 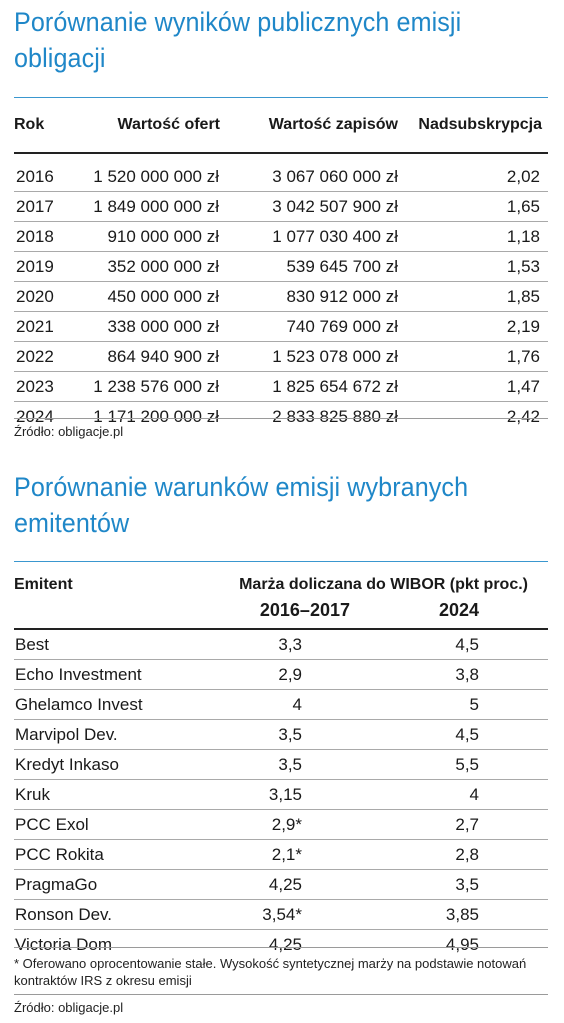 I want to click on cell-rok: 2018, so click(x=35, y=236).